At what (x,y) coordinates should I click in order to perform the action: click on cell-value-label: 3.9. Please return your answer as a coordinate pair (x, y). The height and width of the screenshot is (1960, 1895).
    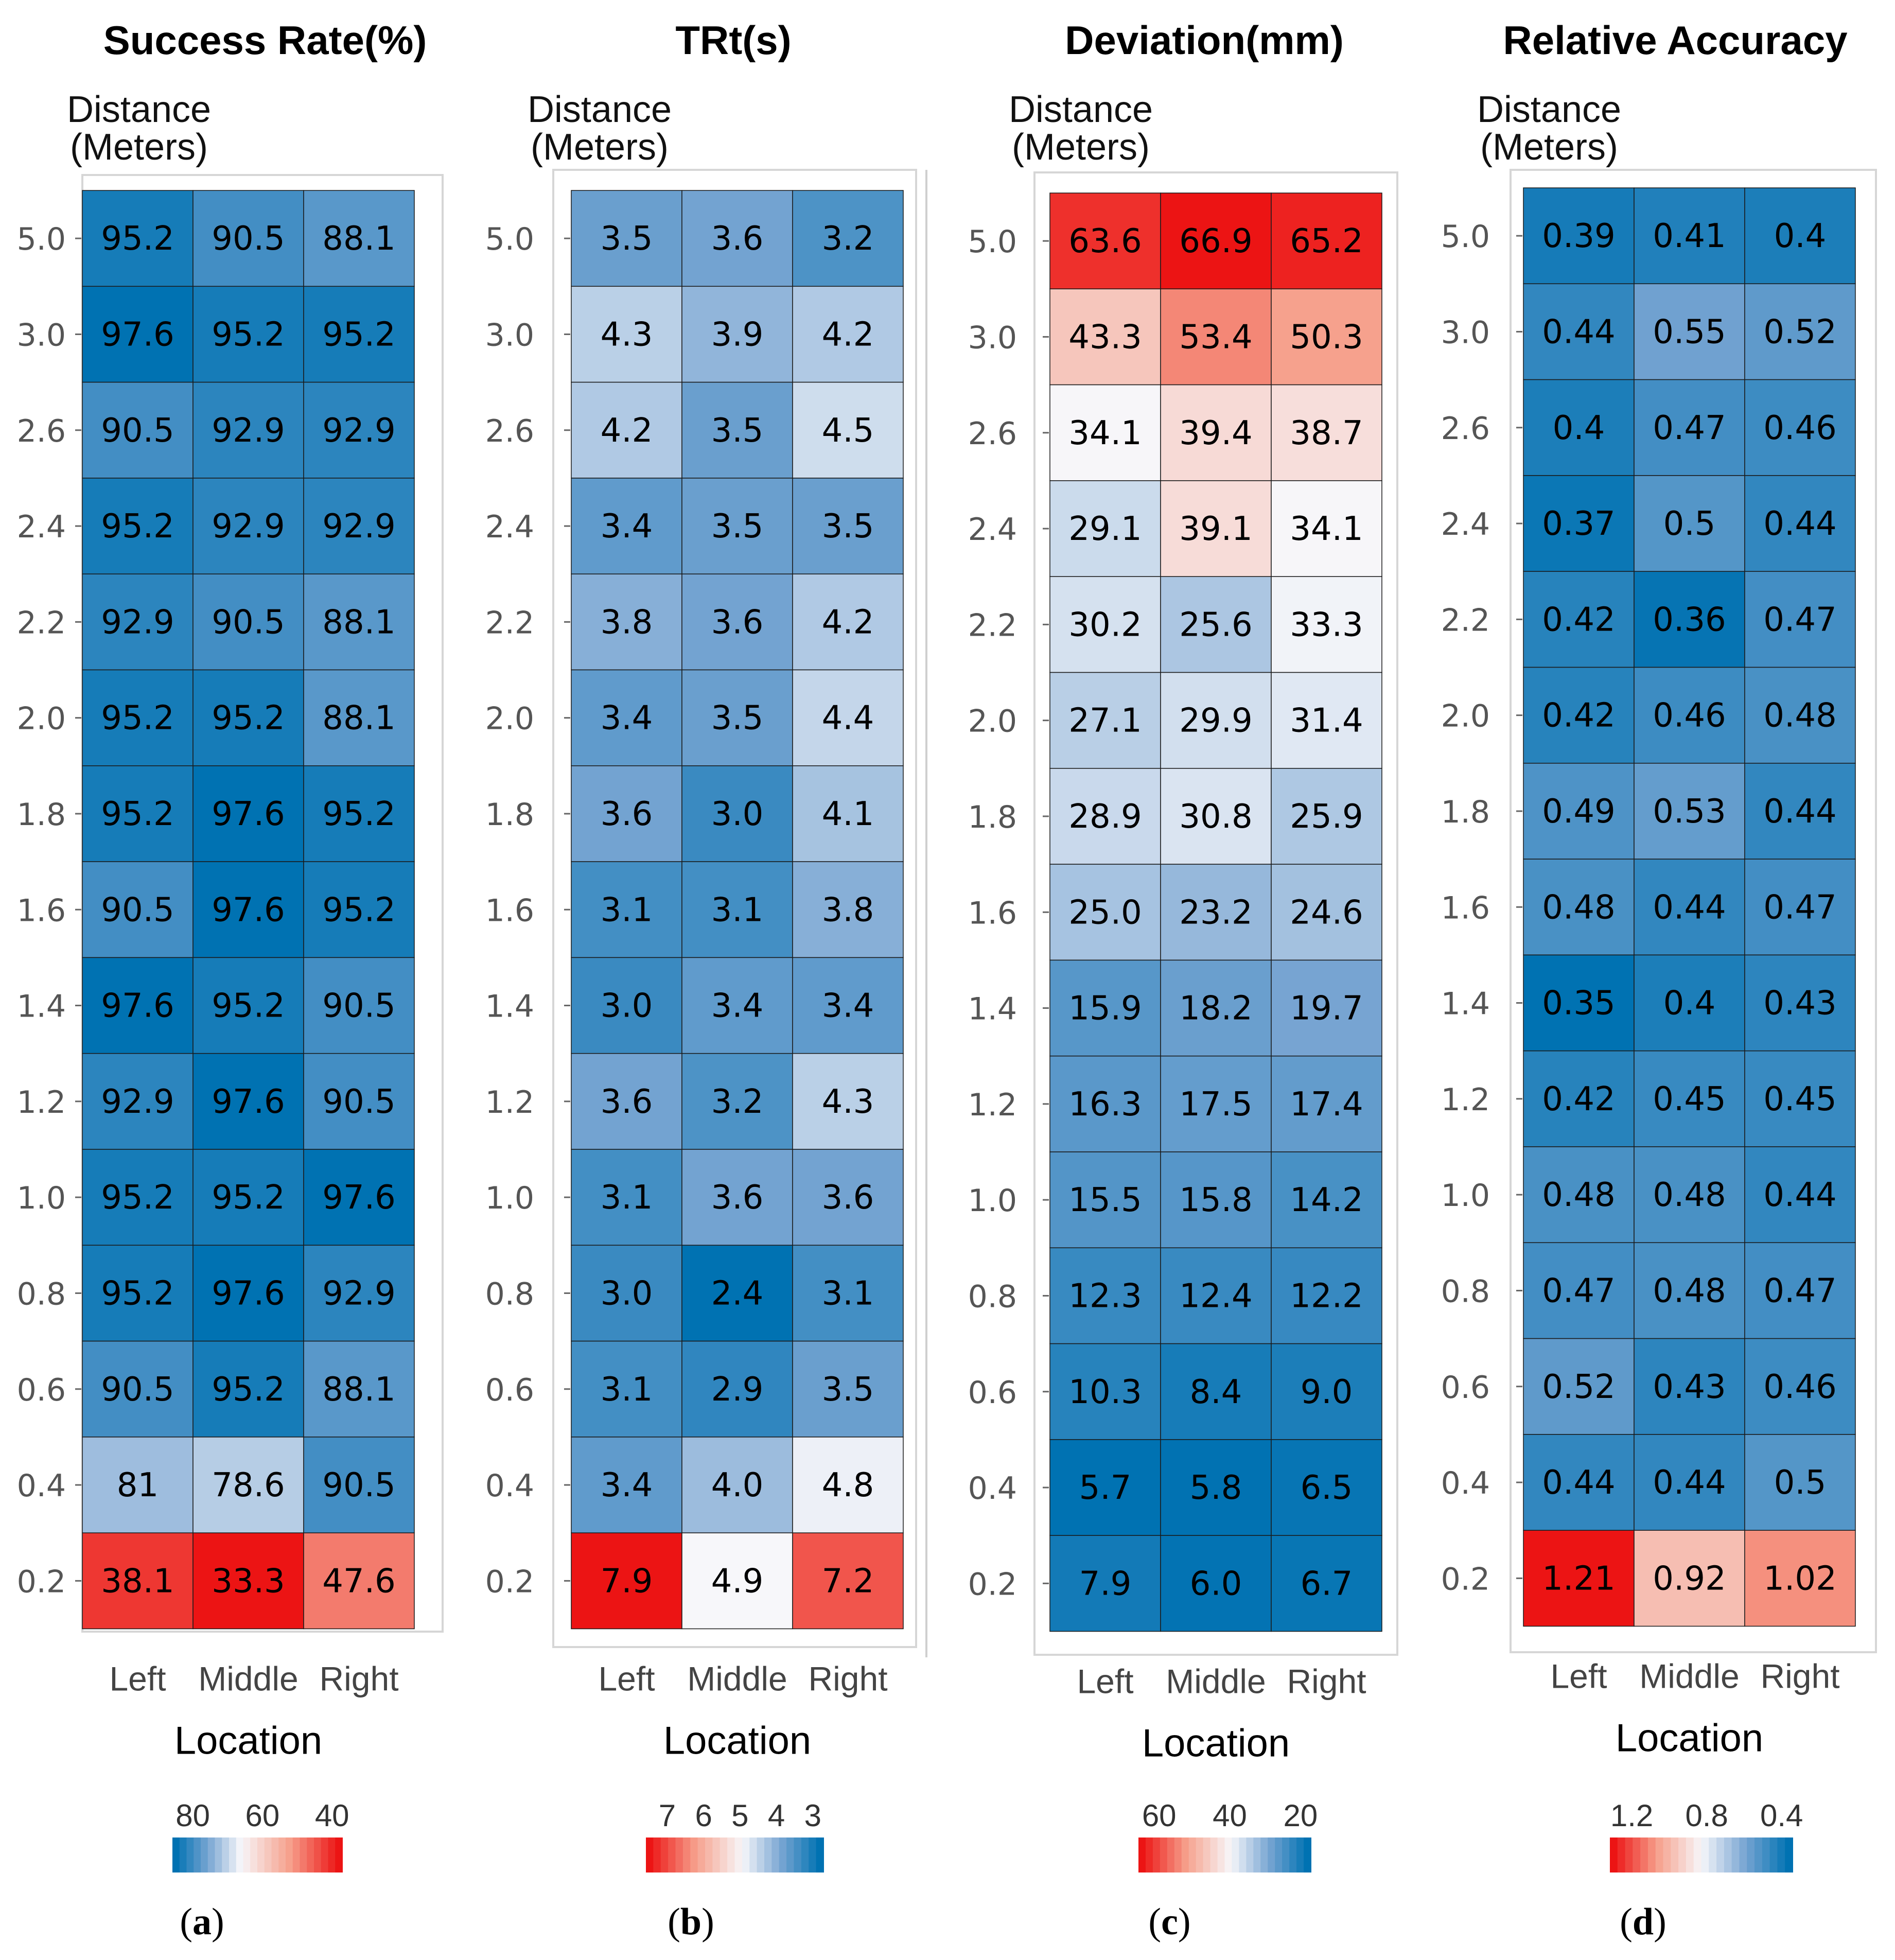
    Looking at the image, I should click on (737, 335).